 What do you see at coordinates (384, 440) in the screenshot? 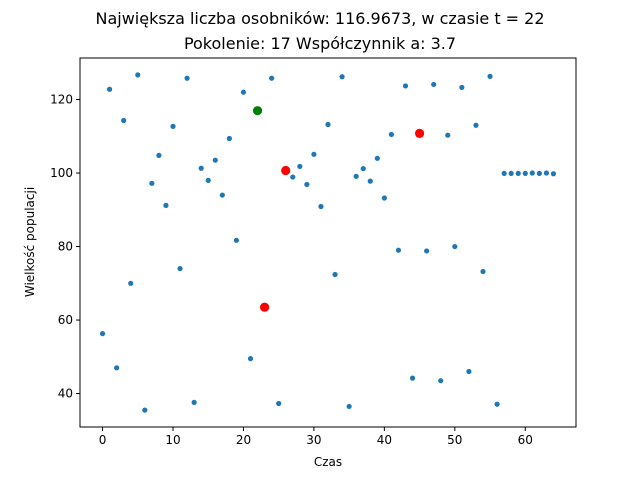
I see `x-tick-label: 40` at bounding box center [384, 440].